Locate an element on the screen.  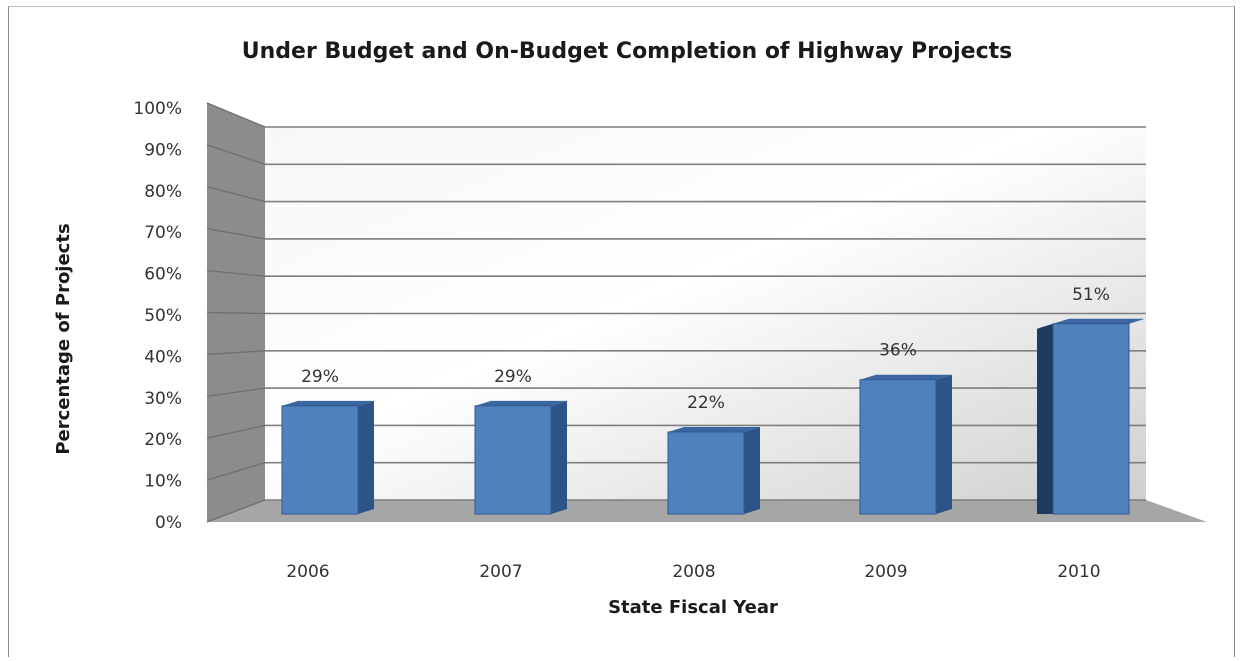
y-tick-label: 60% is located at coordinates (163, 275).